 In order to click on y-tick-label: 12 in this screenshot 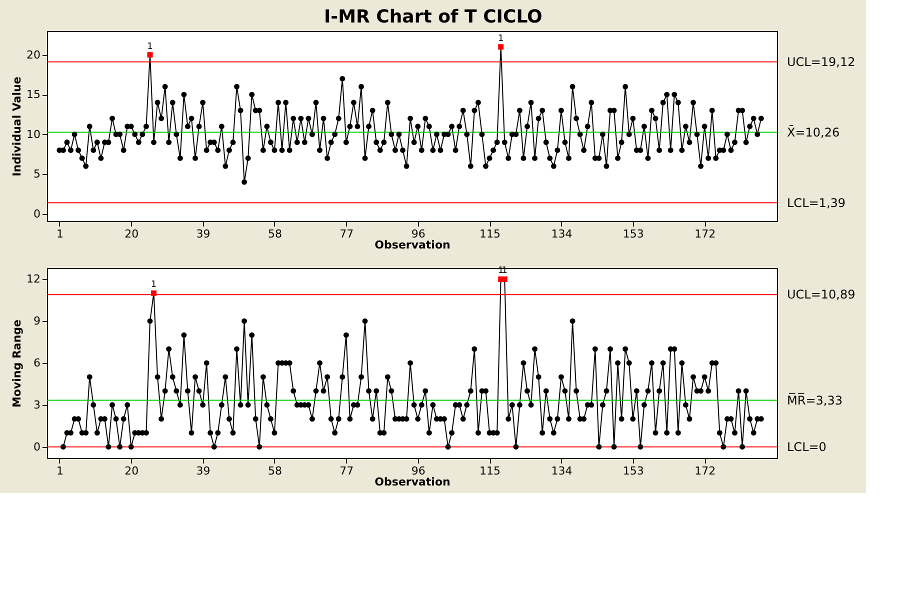, I will do `click(33, 279)`.